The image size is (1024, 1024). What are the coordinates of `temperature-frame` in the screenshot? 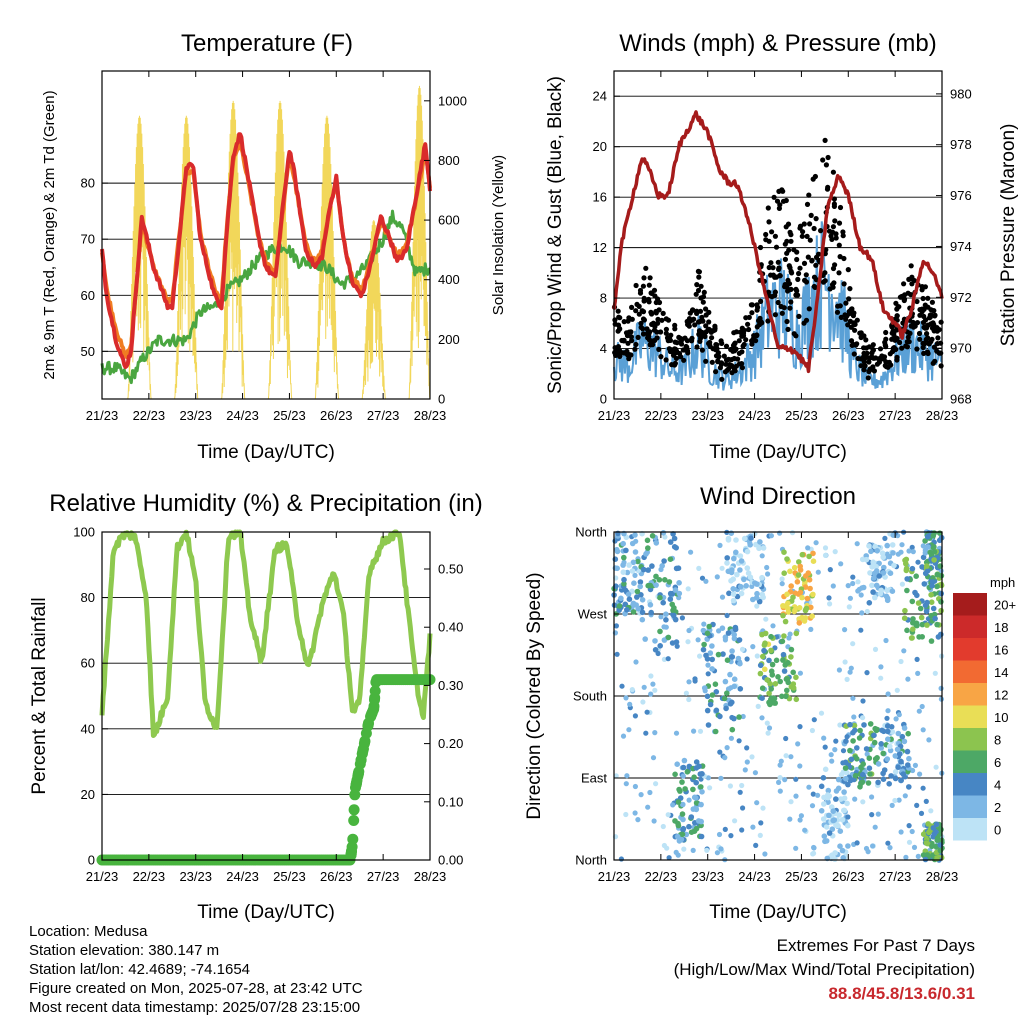 It's located at (266, 235).